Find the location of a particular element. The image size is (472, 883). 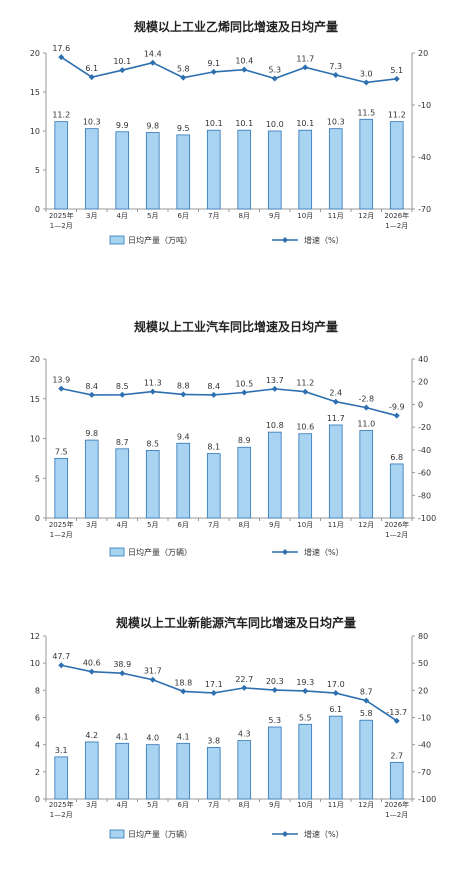

x-tick-label: 2025年 is located at coordinates (61, 804).